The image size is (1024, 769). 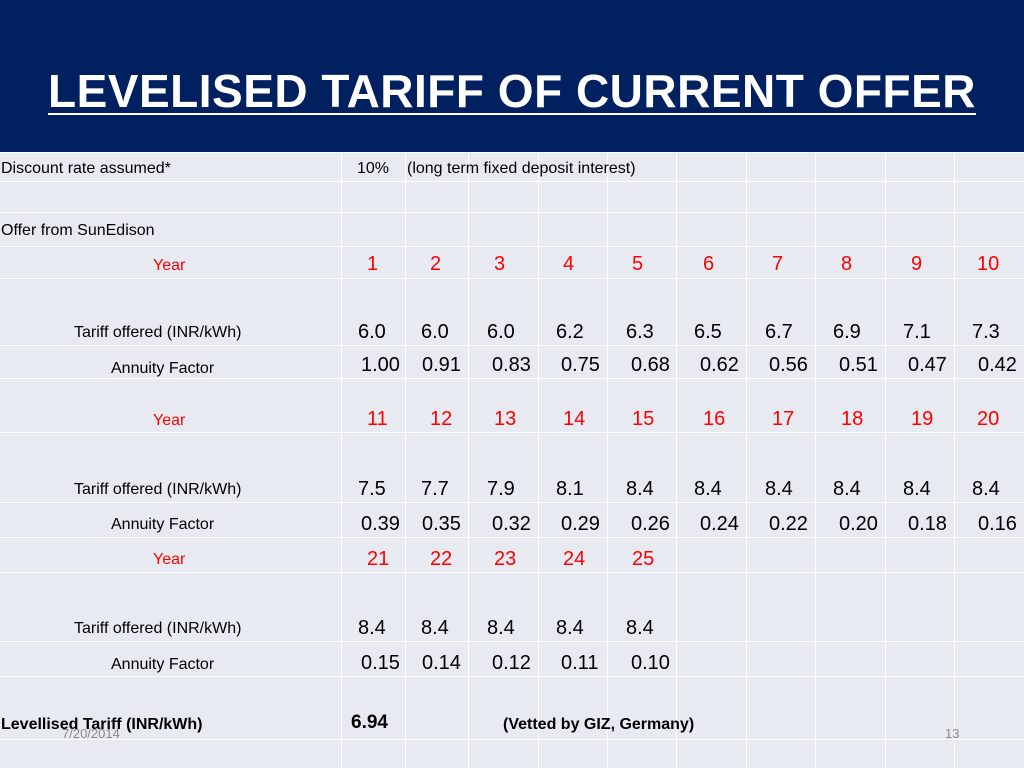 What do you see at coordinates (158, 489) in the screenshot?
I see `tariff-label-2: Tariff offered (INR/kWh)` at bounding box center [158, 489].